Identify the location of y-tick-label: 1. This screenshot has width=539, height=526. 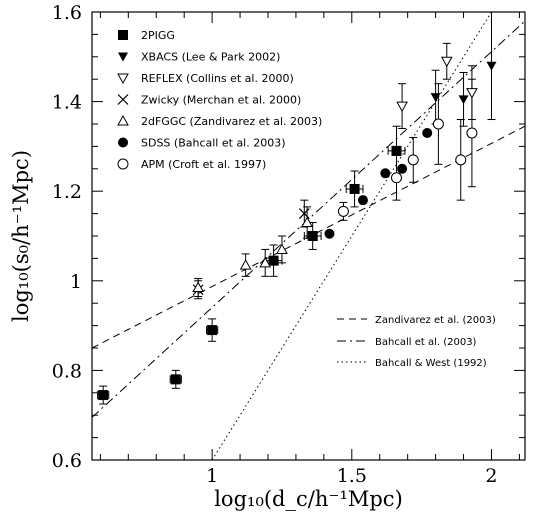
(76, 282).